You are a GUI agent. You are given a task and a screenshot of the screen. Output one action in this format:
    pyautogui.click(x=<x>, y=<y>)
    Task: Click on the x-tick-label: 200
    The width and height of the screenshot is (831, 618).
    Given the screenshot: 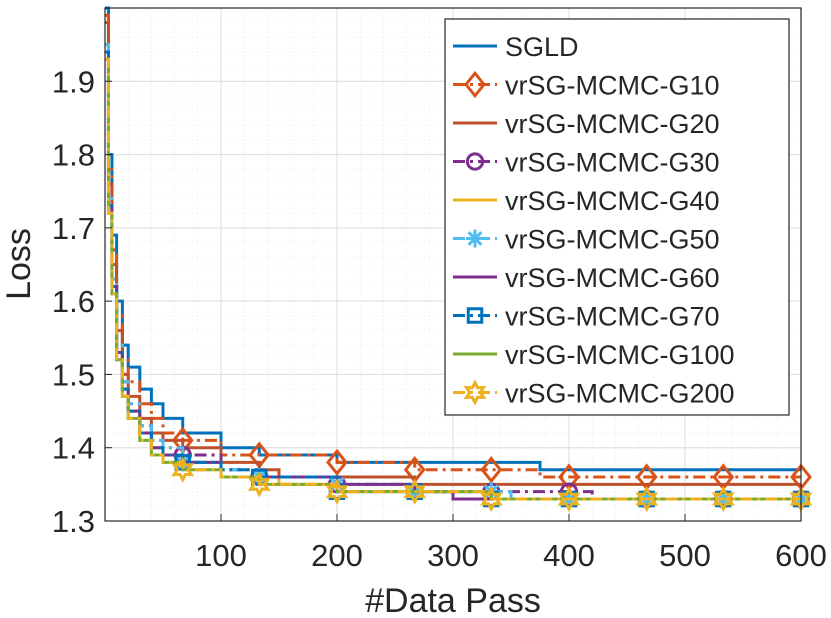 What is the action you would take?
    pyautogui.click(x=337, y=555)
    